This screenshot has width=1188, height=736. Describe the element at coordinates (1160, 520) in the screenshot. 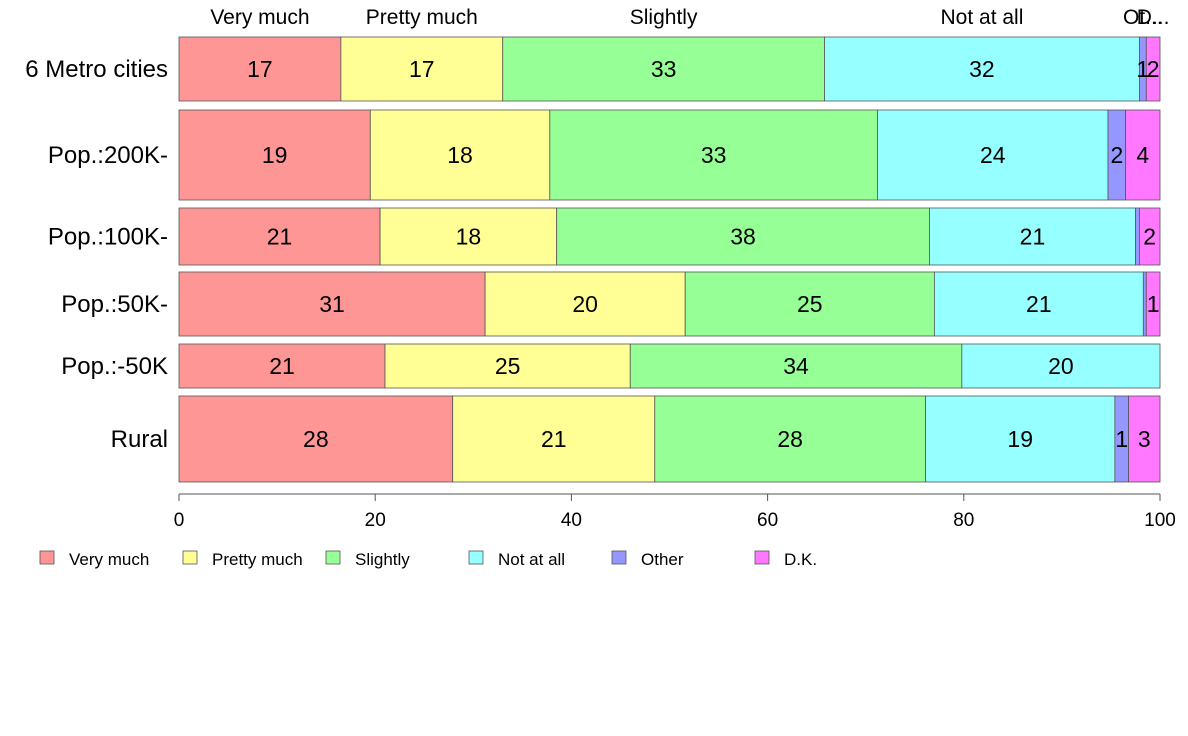

I see `x-tick-label: 100` at that location.